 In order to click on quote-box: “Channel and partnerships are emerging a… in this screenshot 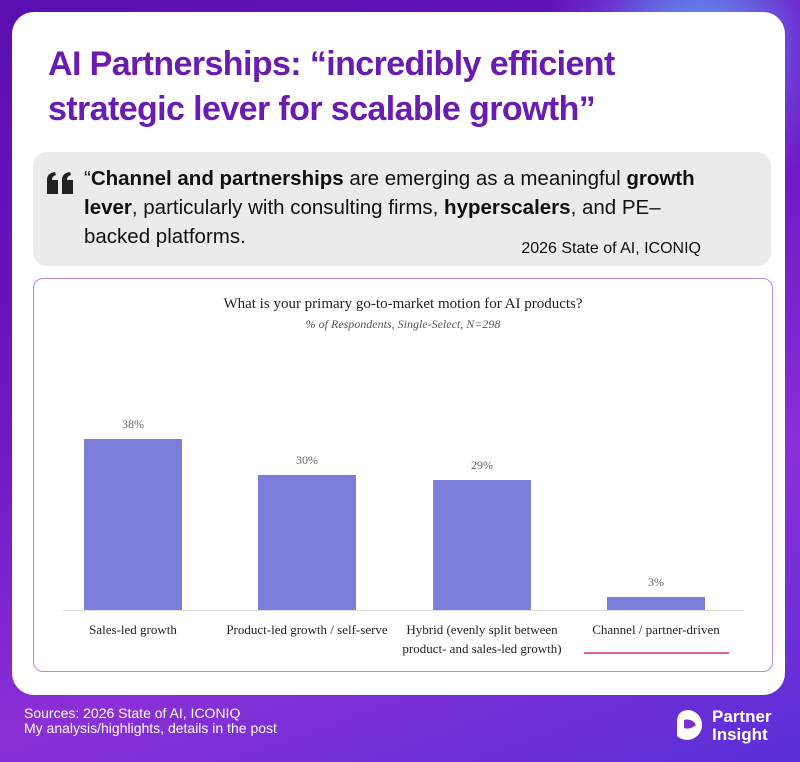, I will do `click(402, 209)`.